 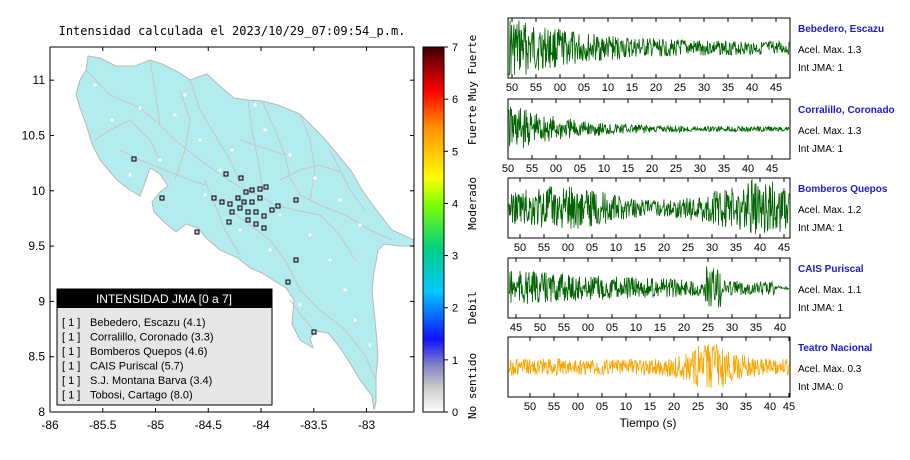 What do you see at coordinates (455, 100) in the screenshot?
I see `colorbar-tick-label: 6` at bounding box center [455, 100].